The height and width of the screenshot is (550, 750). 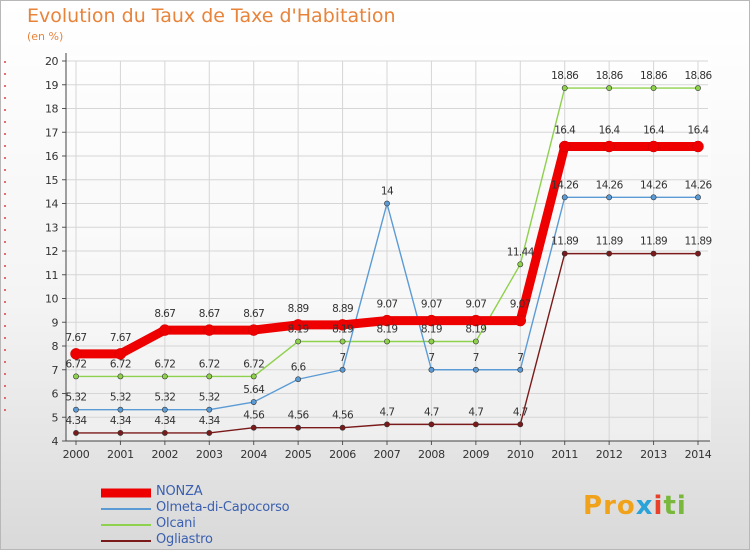 What do you see at coordinates (644, 506) in the screenshot?
I see `logo-letter: x` at bounding box center [644, 506].